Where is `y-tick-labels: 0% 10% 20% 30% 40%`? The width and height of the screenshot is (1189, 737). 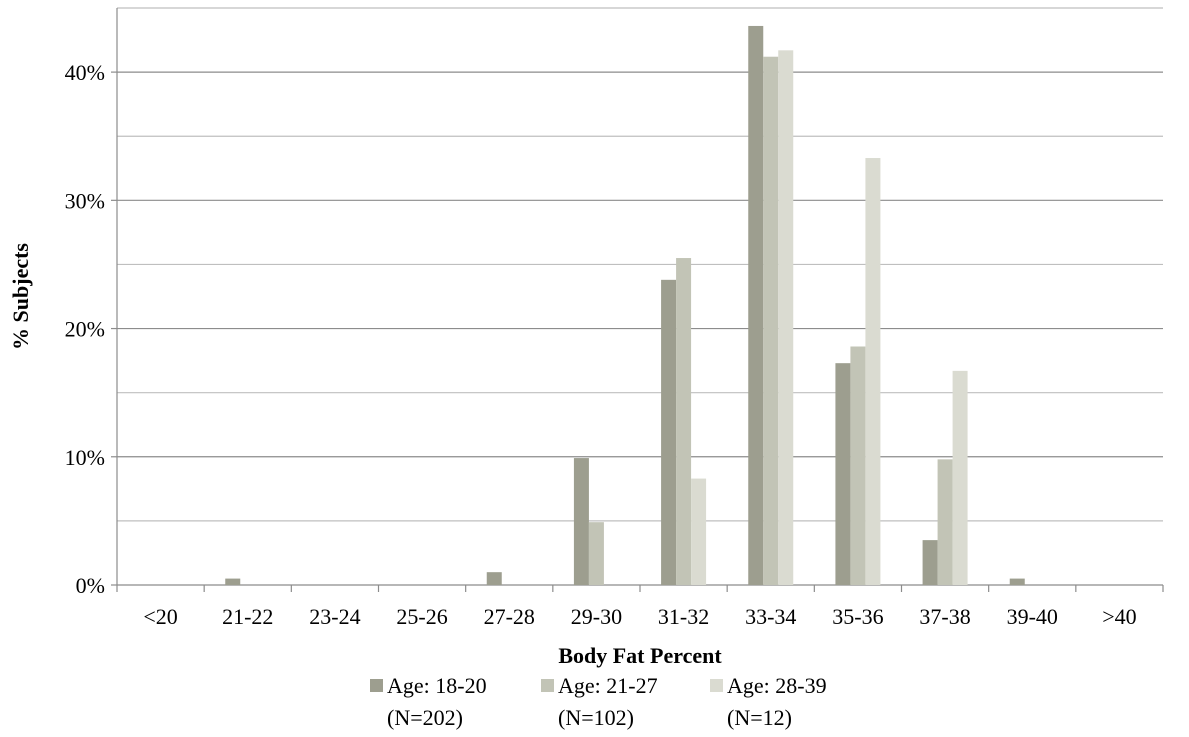
y-tick-labels: 0% 10% 20% 30% 40% is located at coordinates (85, 329).